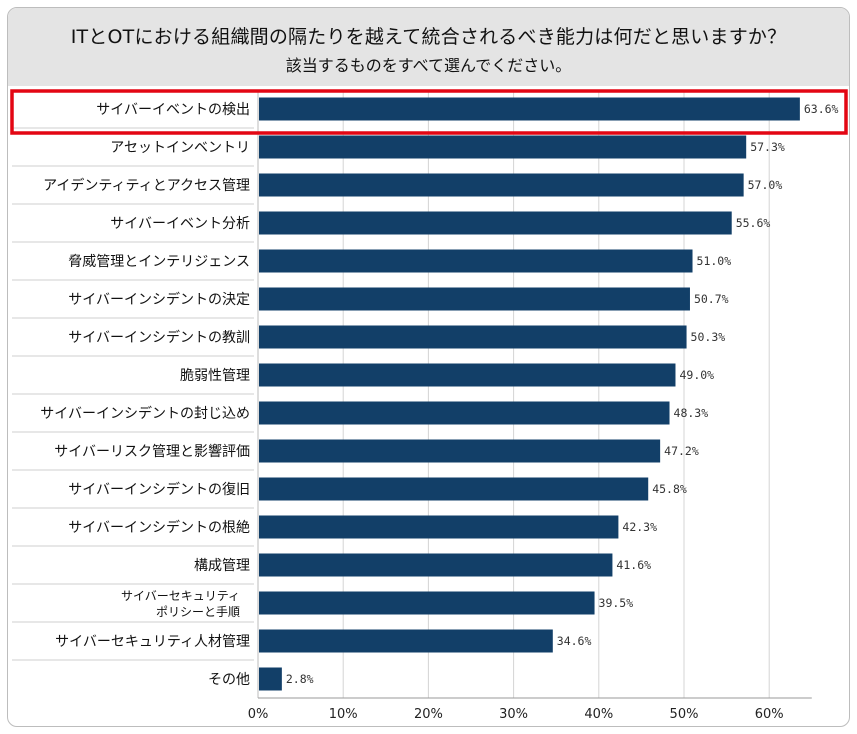 This screenshot has width=857, height=734. Describe the element at coordinates (714, 261) in the screenshot. I see `value-label: 51.0%` at that location.